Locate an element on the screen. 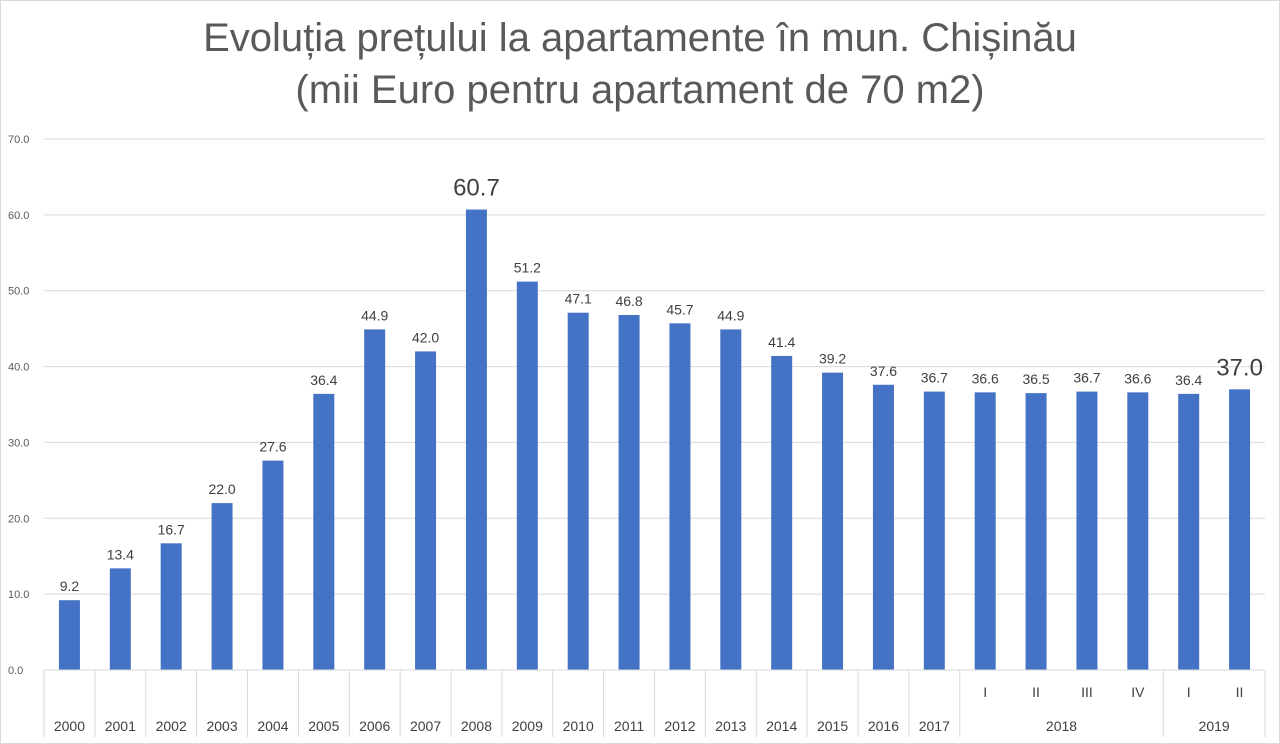 The image size is (1280, 744). data-label: 42.0 is located at coordinates (425, 337).